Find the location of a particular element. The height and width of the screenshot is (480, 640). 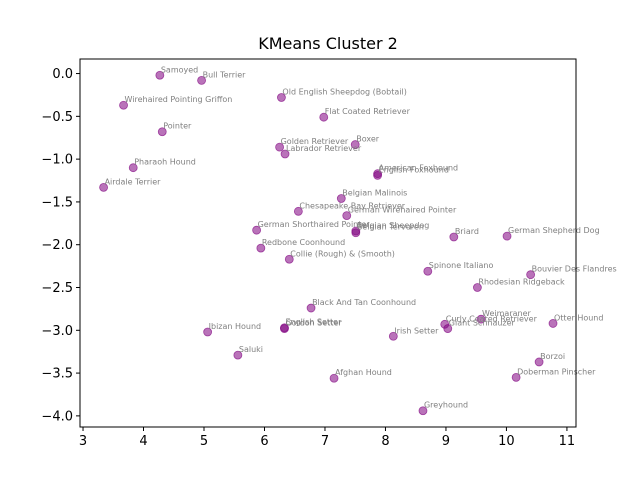

y-tick-label: −3.5 is located at coordinates (57, 374).